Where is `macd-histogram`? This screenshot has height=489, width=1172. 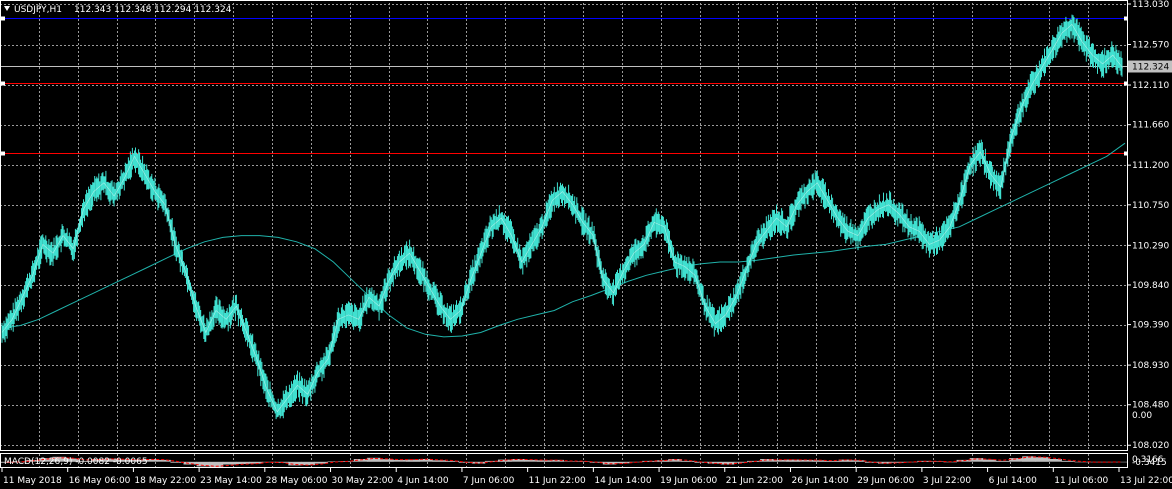
macd-histogram is located at coordinates (564, 461).